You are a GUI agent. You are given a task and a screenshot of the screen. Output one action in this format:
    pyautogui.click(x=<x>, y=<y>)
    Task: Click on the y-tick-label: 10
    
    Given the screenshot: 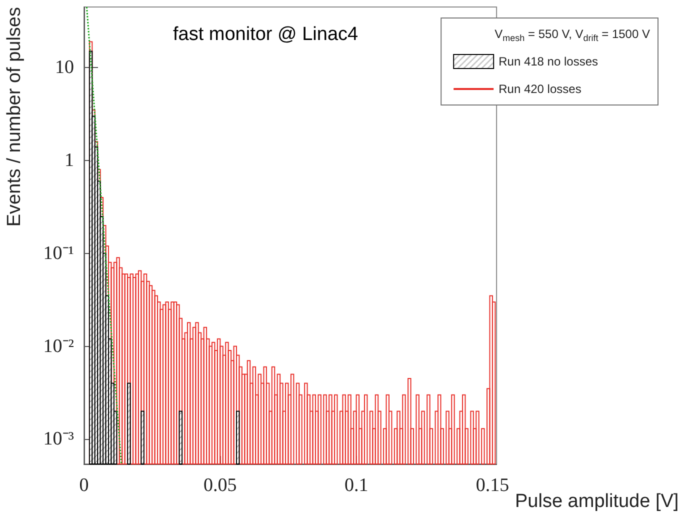 What is the action you would take?
    pyautogui.click(x=64, y=67)
    